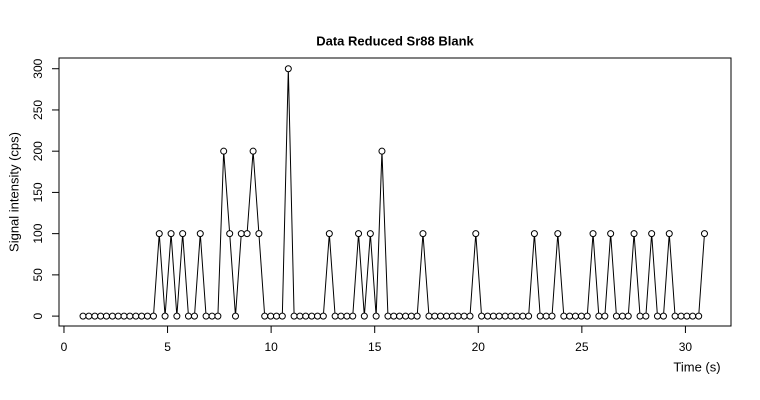 This screenshot has width=760, height=400. Describe the element at coordinates (38, 315) in the screenshot. I see `y-tick-label: 0` at that location.